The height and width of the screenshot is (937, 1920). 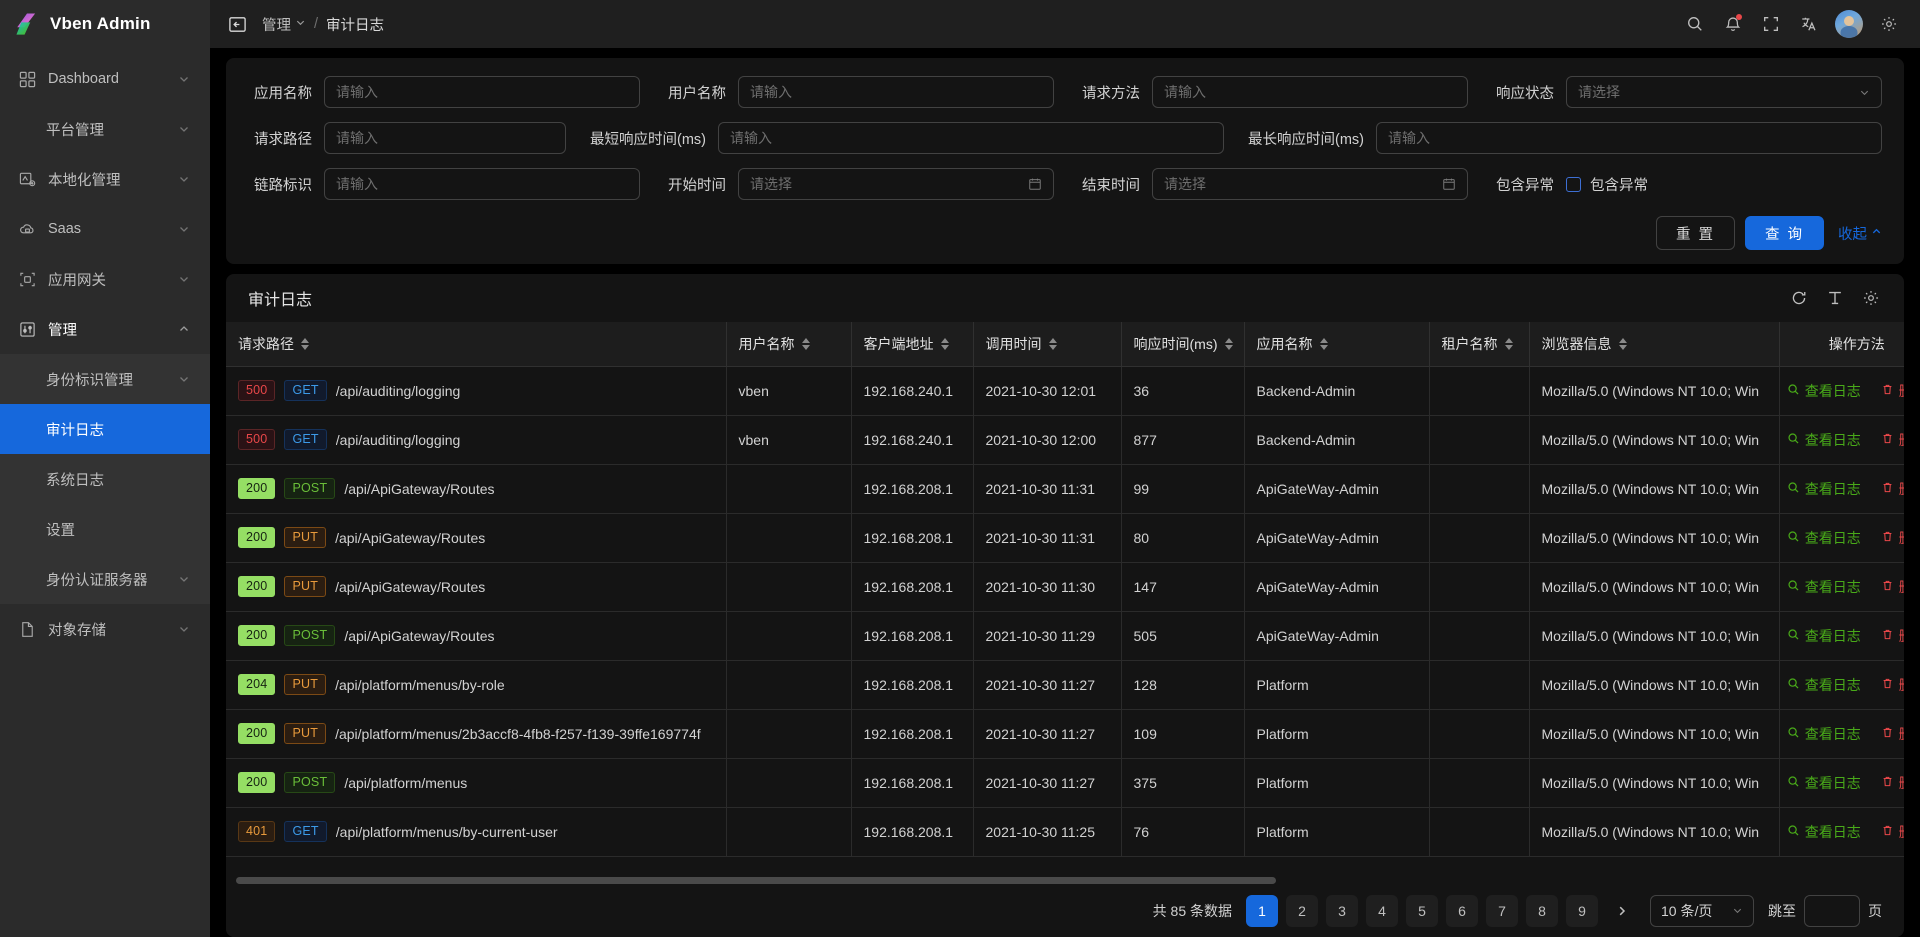 I want to click on search-button: 查 询, so click(x=1784, y=233).